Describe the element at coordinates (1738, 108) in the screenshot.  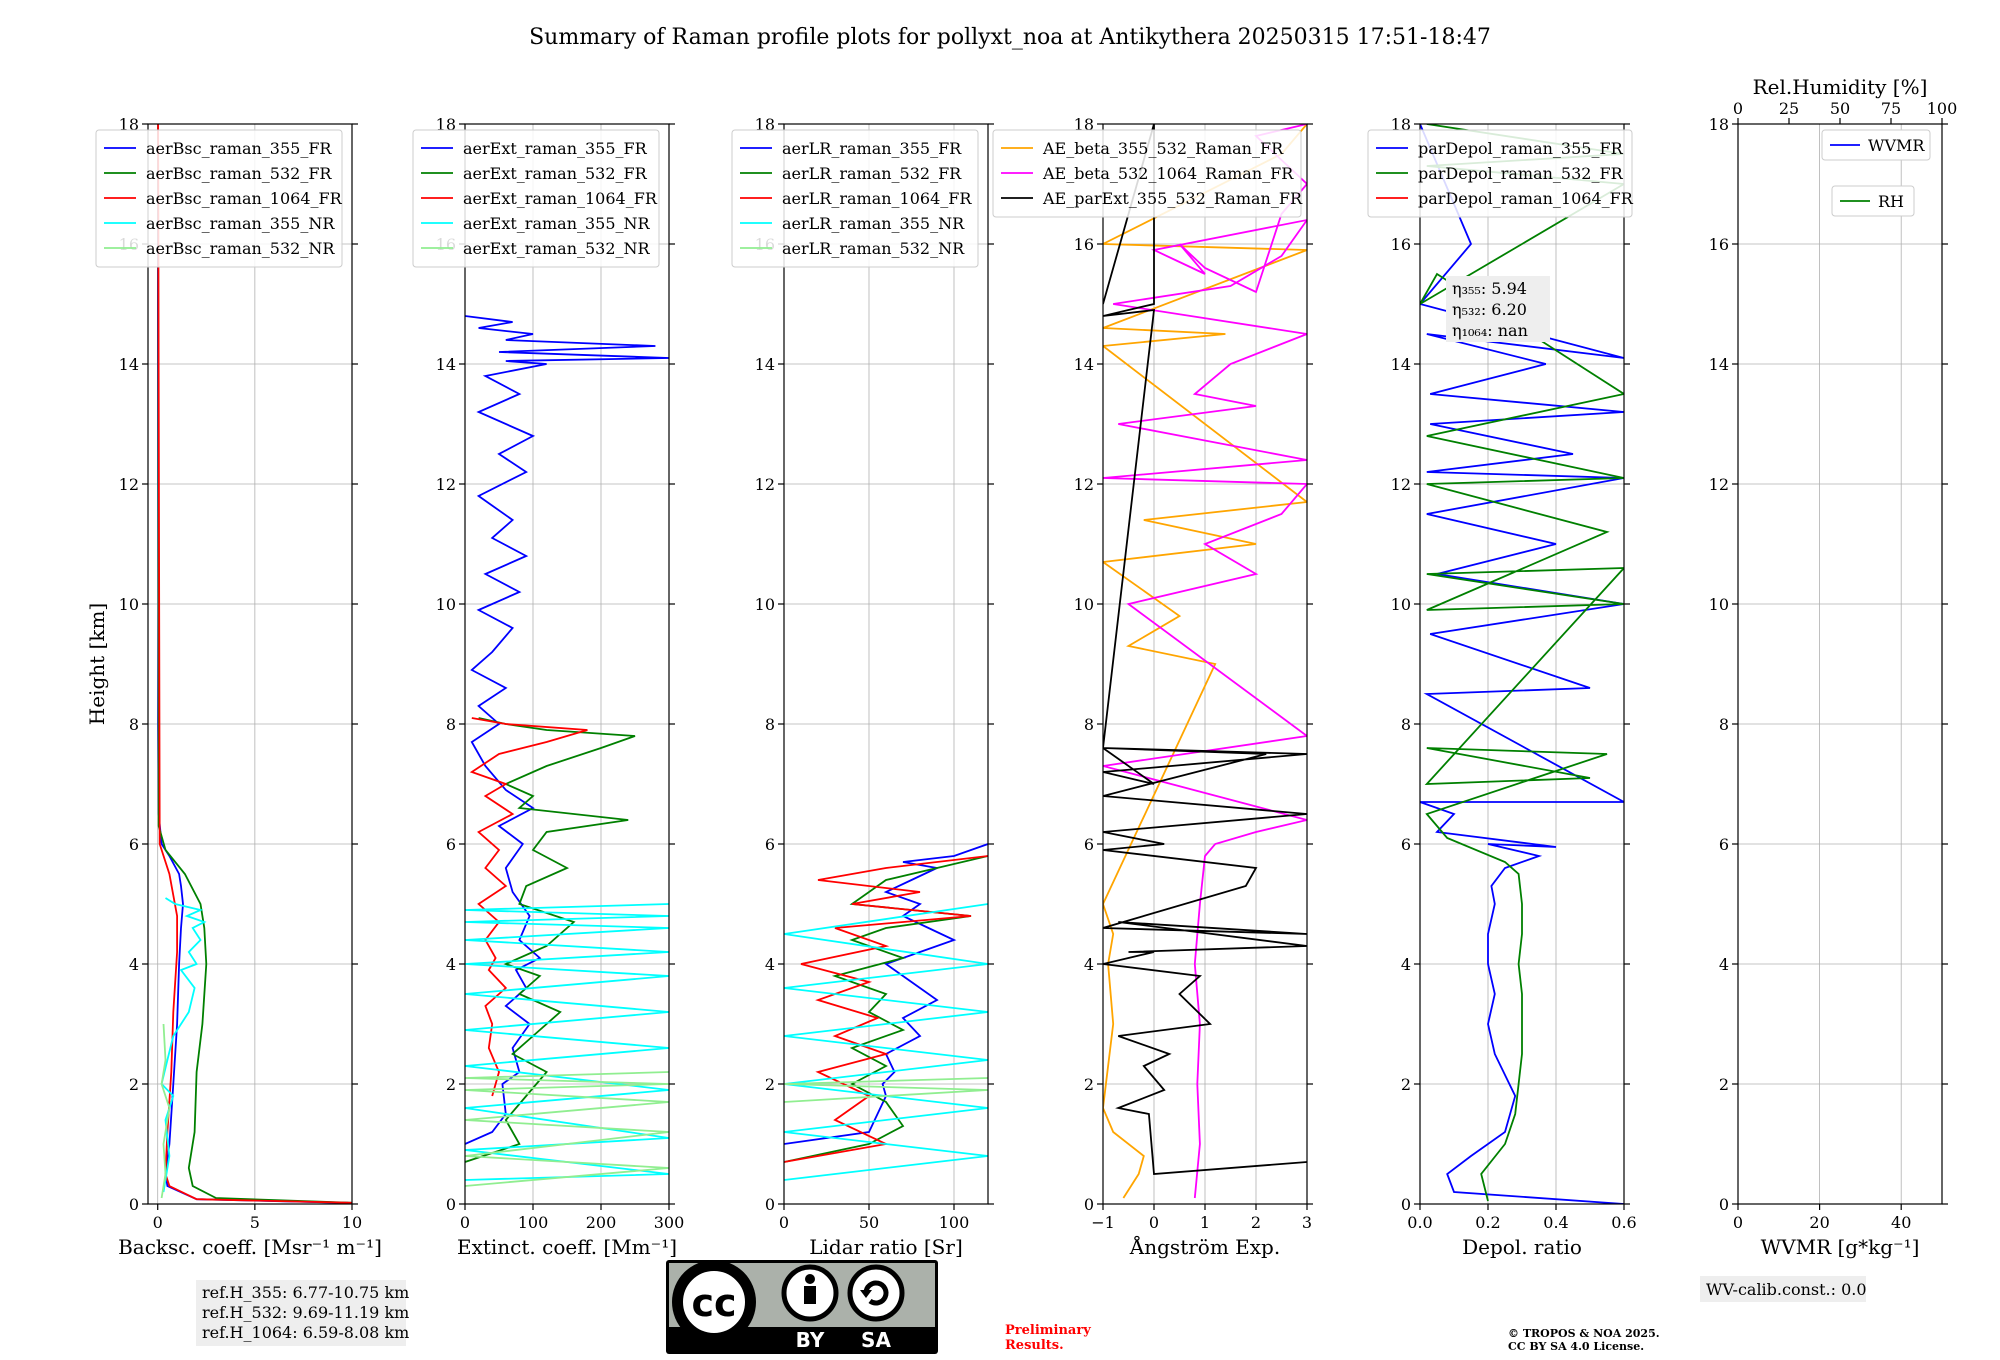
I see `top-x-tick-label: 0` at that location.